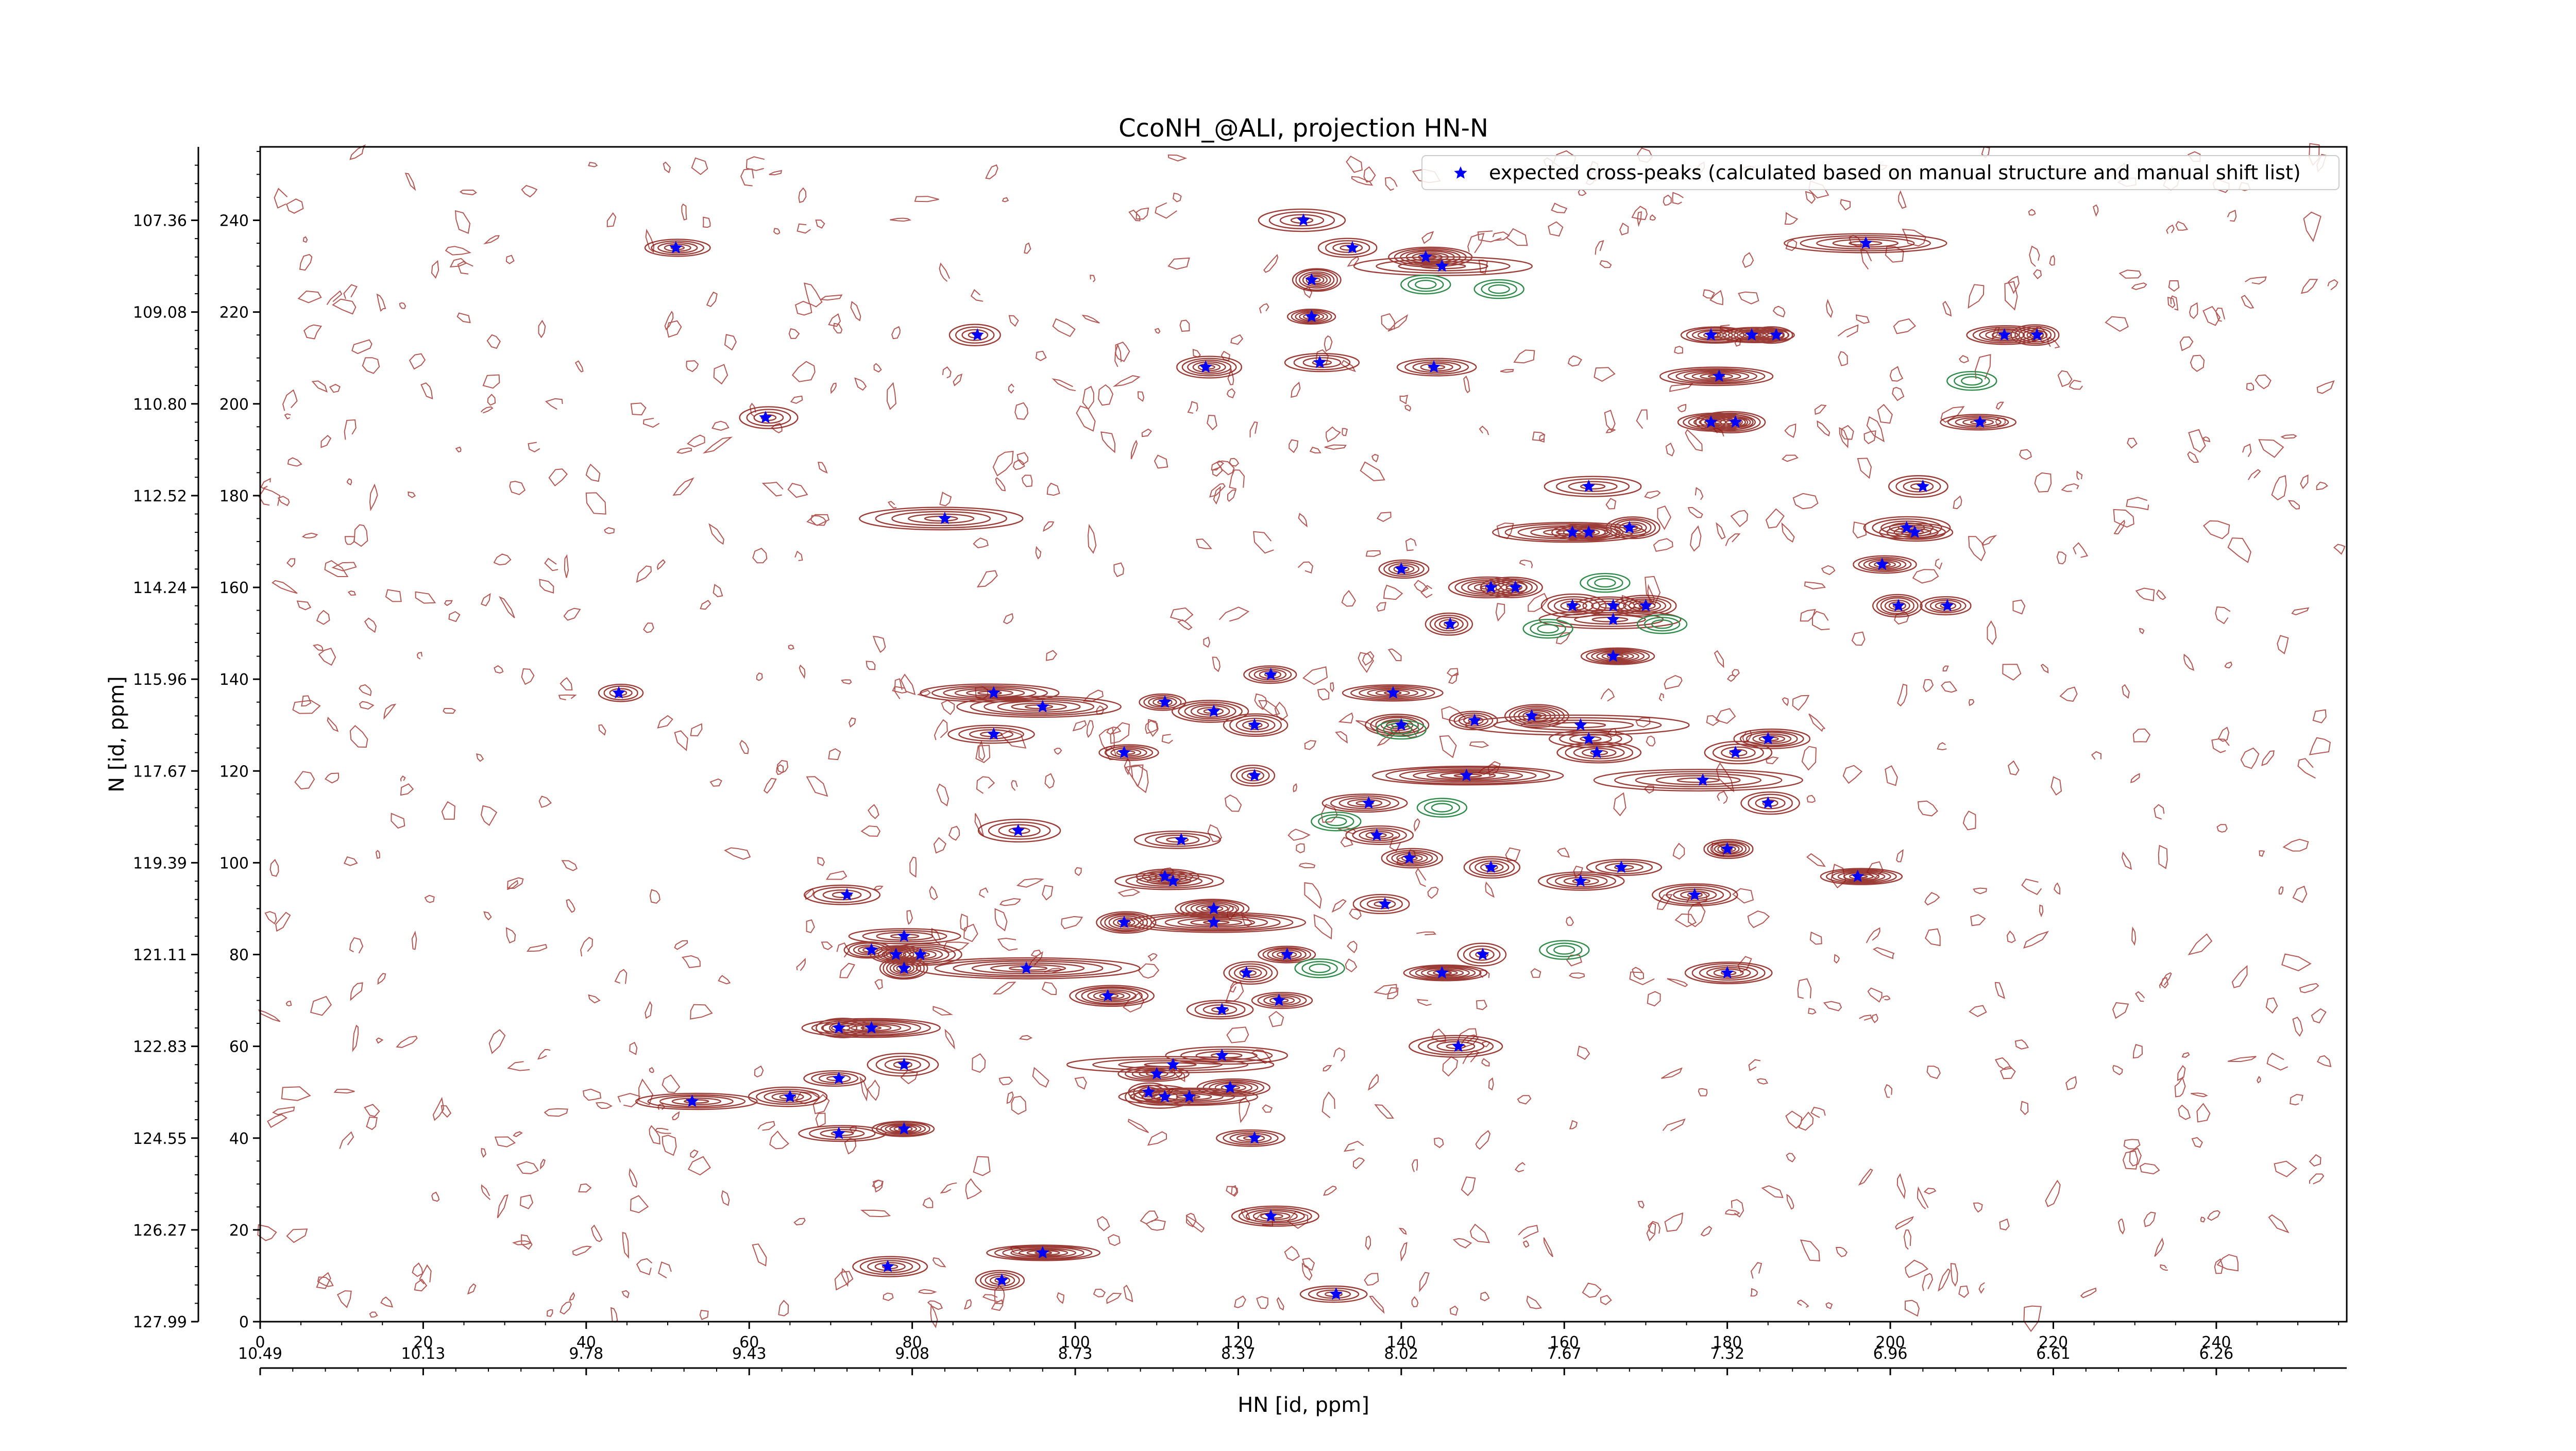 The width and height of the screenshot is (2576, 1451). I want to click on x-index-tick-label: 100, so click(1075, 1343).